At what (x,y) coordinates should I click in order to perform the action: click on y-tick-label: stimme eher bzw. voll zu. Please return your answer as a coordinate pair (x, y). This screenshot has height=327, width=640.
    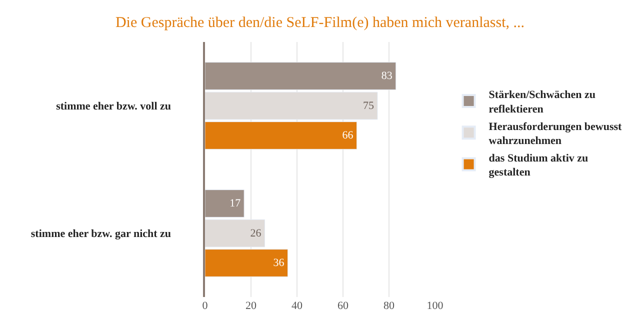
    Looking at the image, I should click on (114, 106).